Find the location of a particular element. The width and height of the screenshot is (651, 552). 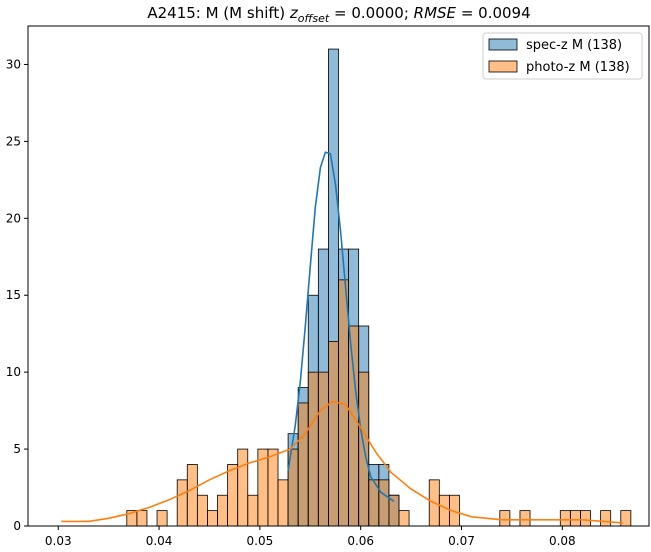

legend-label-photo: photo-z M (138) is located at coordinates (578, 67).